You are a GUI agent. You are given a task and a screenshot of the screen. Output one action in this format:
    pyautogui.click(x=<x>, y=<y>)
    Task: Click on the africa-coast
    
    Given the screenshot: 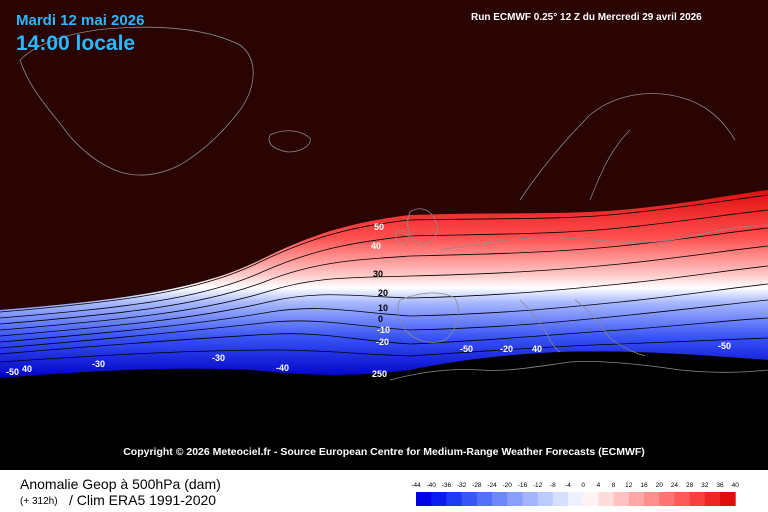 What is the action you would take?
    pyautogui.click(x=578, y=371)
    